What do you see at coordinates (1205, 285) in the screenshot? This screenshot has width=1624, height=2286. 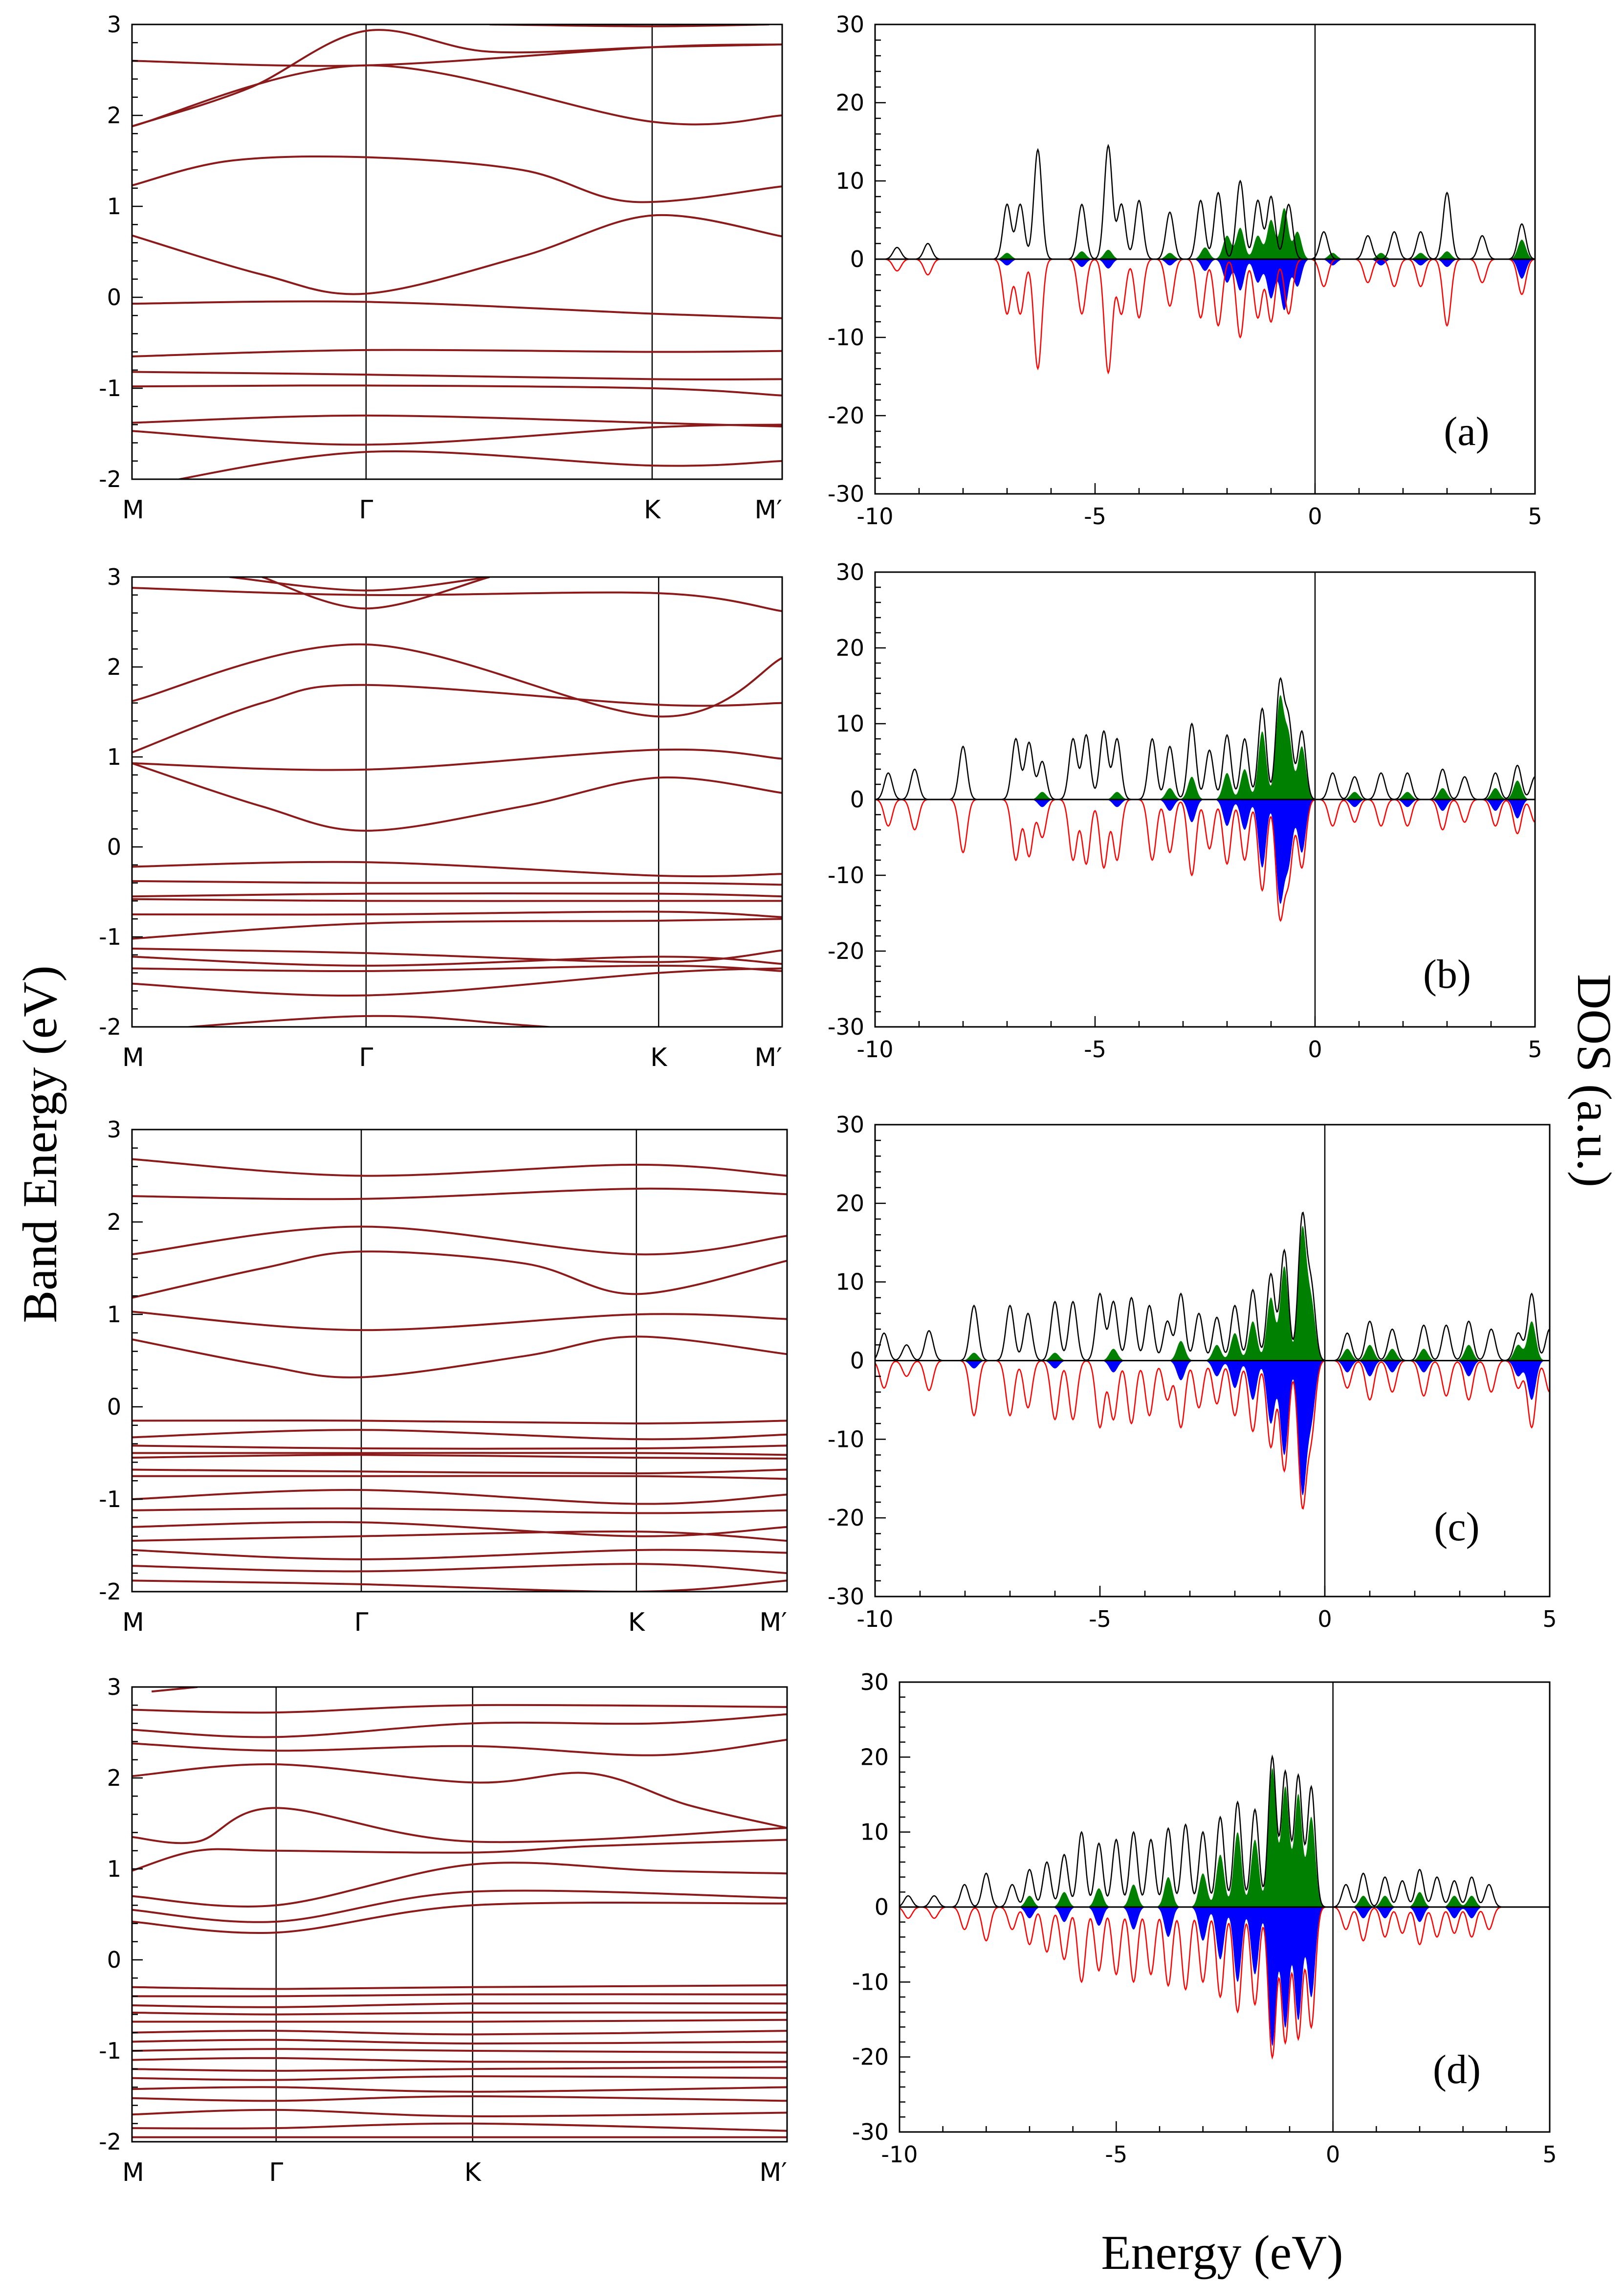 I see `dos-partial-down-fill` at bounding box center [1205, 285].